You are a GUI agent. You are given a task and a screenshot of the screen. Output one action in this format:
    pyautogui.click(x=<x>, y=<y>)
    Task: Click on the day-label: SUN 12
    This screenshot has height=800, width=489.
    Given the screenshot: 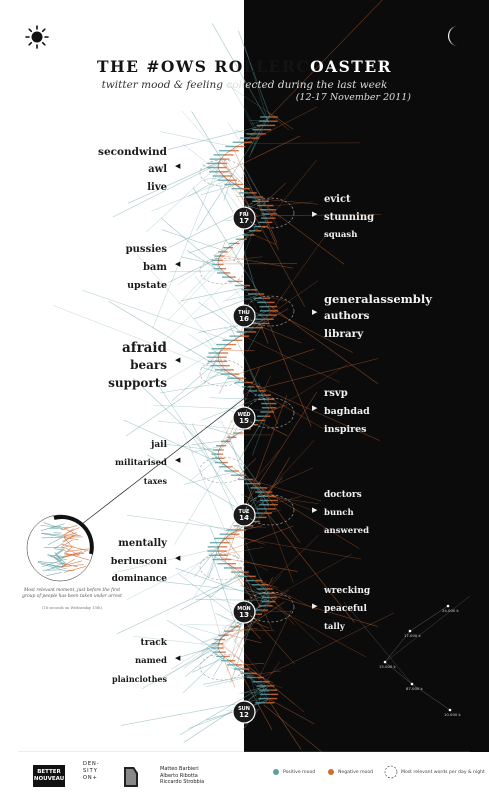 What is the action you would take?
    pyautogui.click(x=244, y=712)
    